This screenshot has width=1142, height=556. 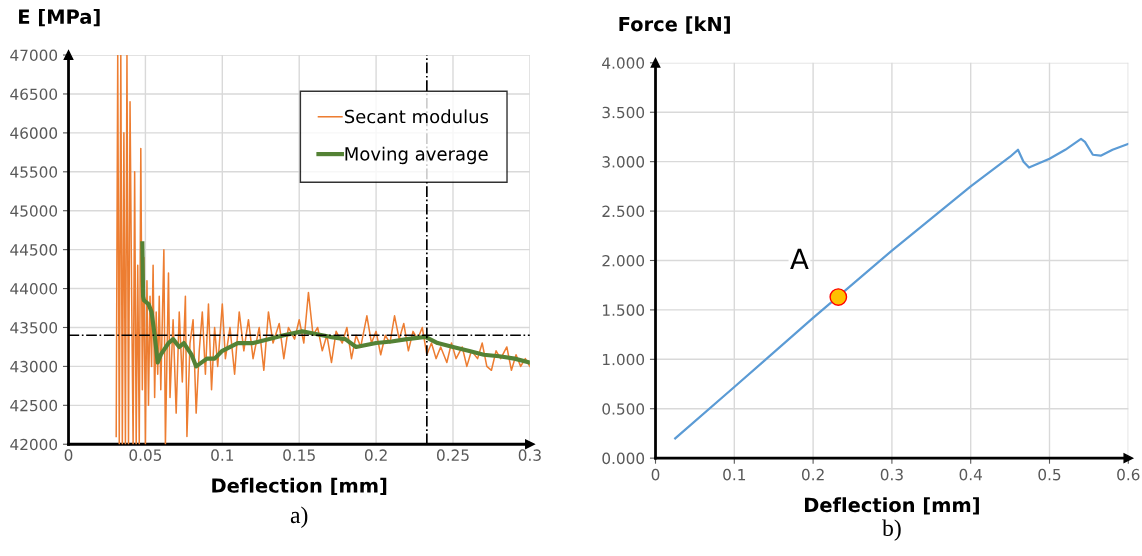 I want to click on y-tick-label: 1.000, so click(x=624, y=359).